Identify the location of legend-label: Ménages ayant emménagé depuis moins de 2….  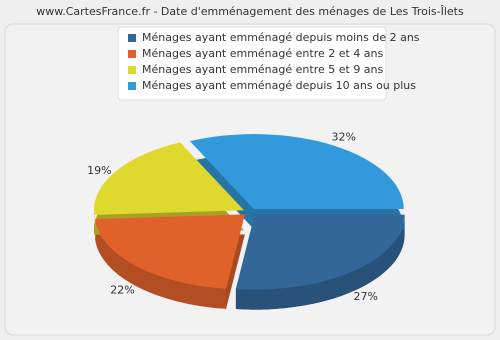
(281, 37).